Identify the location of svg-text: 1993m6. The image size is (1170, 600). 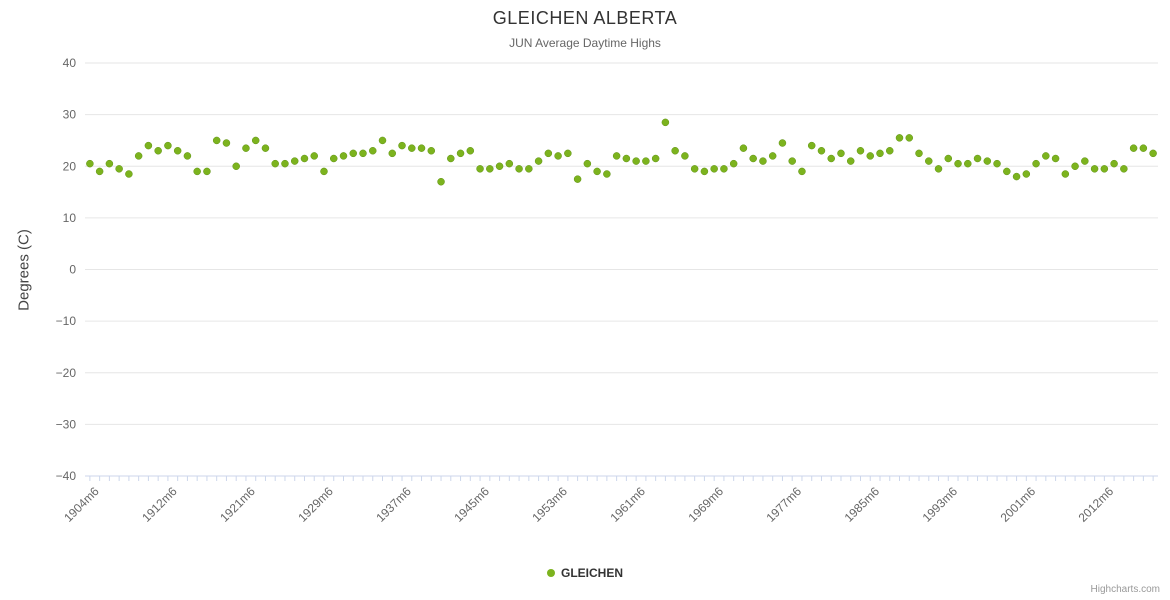
(940, 504).